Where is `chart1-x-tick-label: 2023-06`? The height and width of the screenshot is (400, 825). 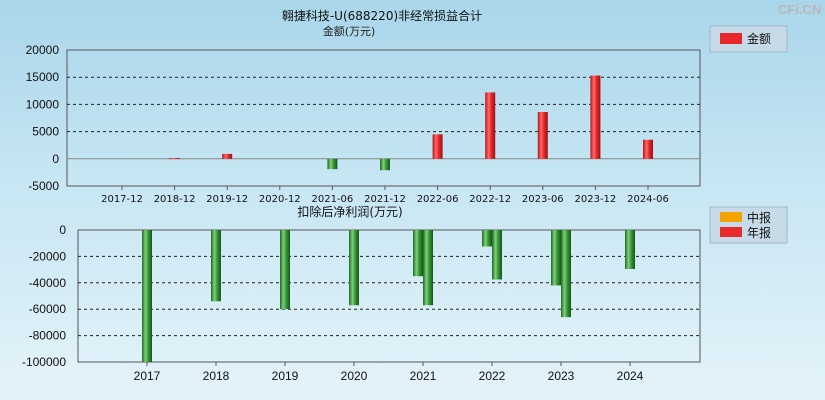 chart1-x-tick-label: 2023-06 is located at coordinates (543, 199).